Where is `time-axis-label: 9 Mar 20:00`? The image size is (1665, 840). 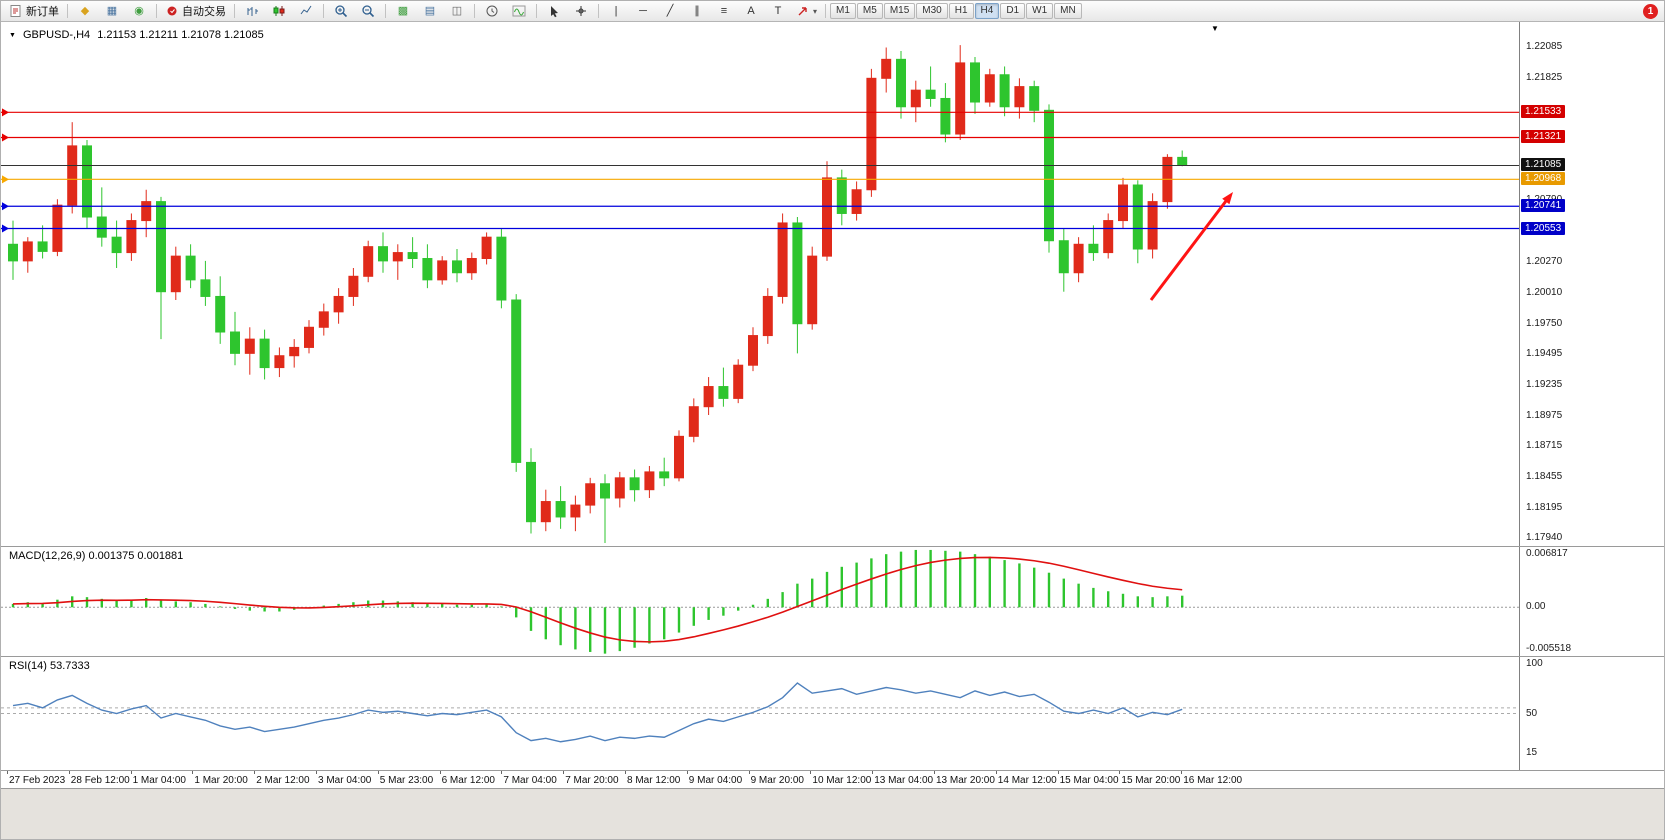 time-axis-label: 9 Mar 20:00 is located at coordinates (777, 780).